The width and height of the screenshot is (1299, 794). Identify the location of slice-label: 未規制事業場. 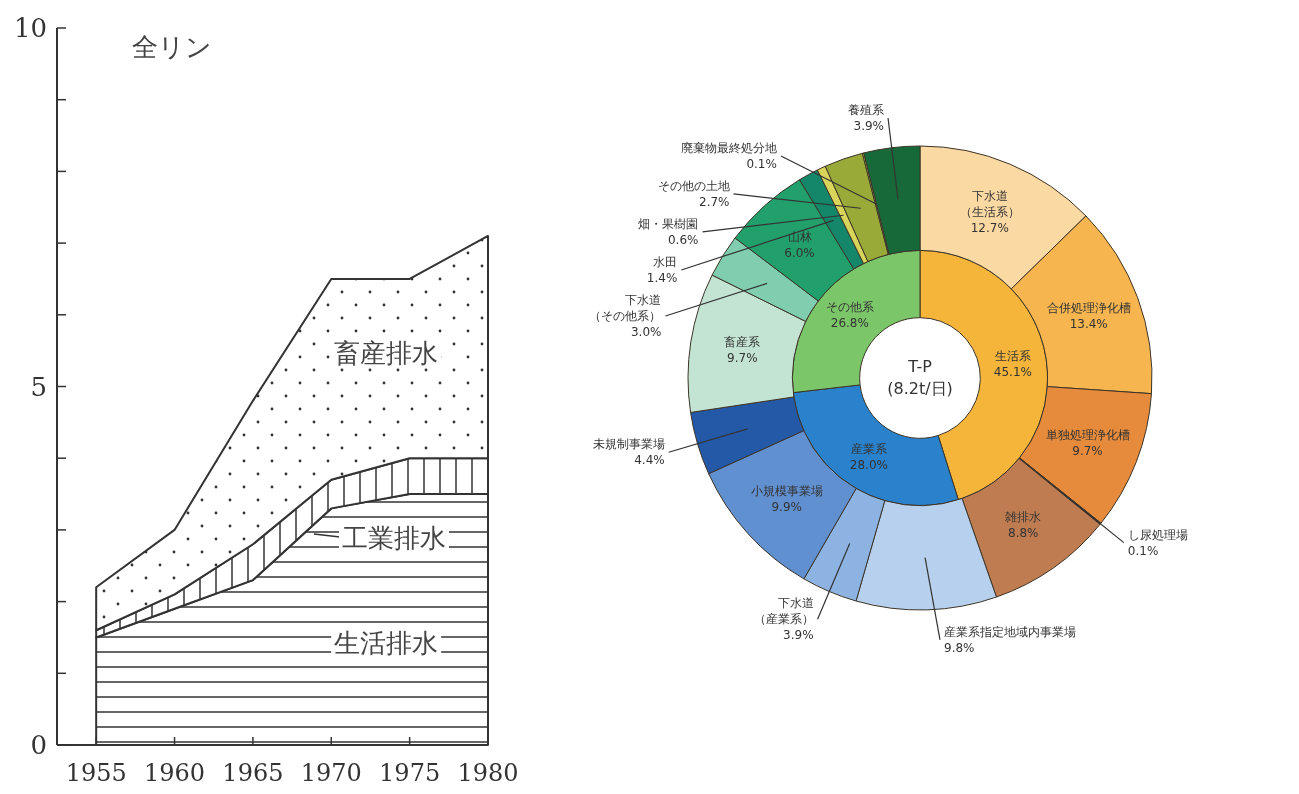
(628, 444).